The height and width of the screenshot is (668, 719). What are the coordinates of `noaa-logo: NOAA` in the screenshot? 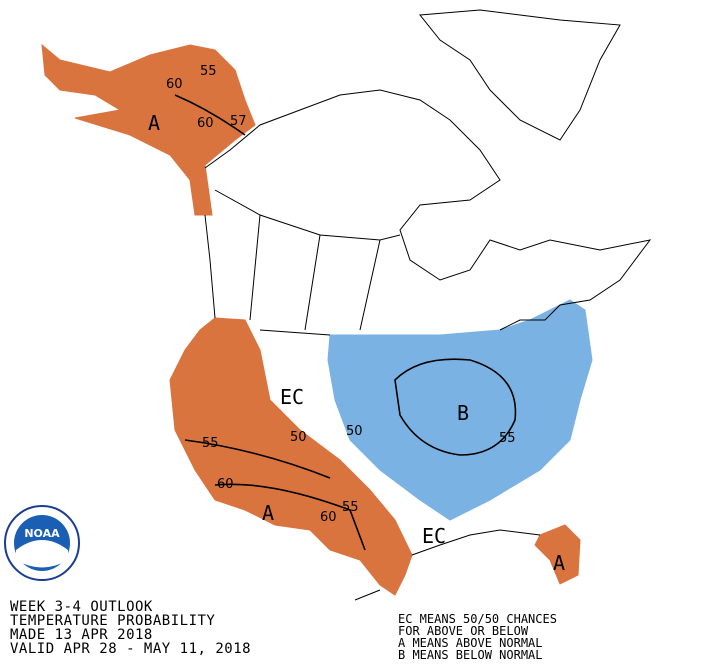 It's located at (42, 543).